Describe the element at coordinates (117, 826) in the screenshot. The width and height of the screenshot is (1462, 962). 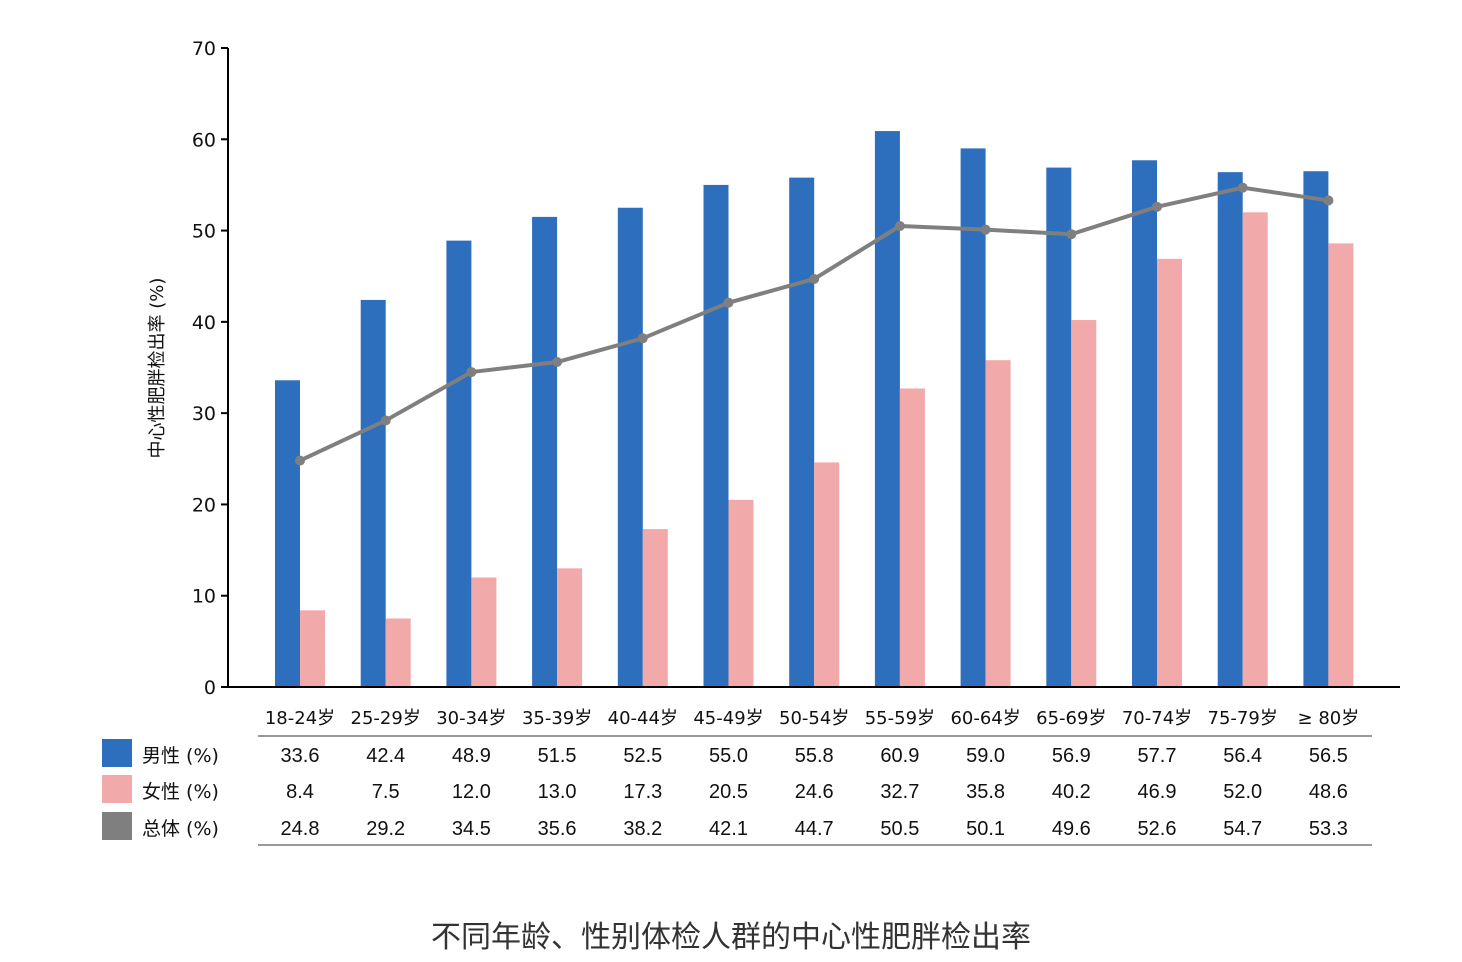
I see `total-row-legend-swatch` at that location.